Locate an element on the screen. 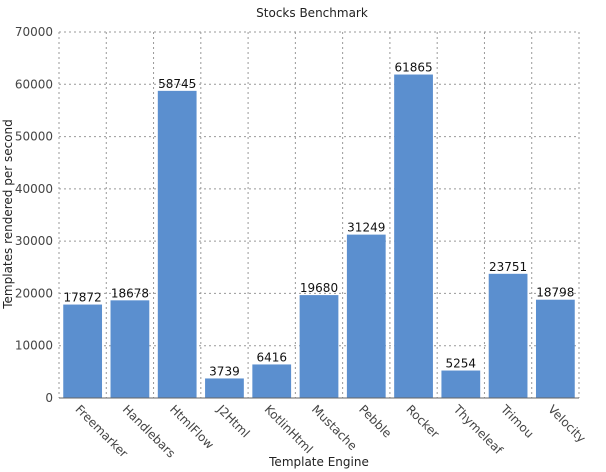  x-tick-label: Rocker is located at coordinates (422, 421).